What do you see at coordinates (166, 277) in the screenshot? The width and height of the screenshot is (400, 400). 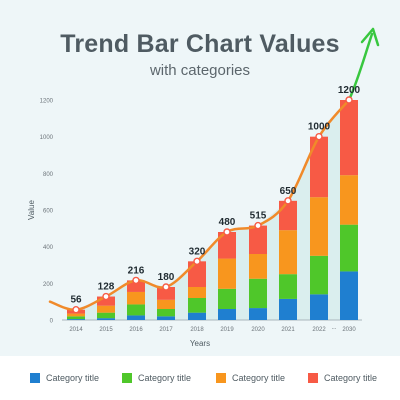 I see `total-label: 180` at bounding box center [166, 277].